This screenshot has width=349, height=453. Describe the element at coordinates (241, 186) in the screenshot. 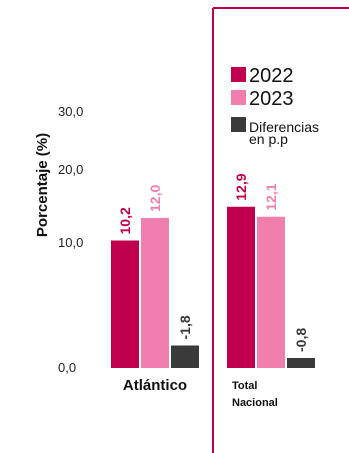

I see `data-label: 12,9` at that location.